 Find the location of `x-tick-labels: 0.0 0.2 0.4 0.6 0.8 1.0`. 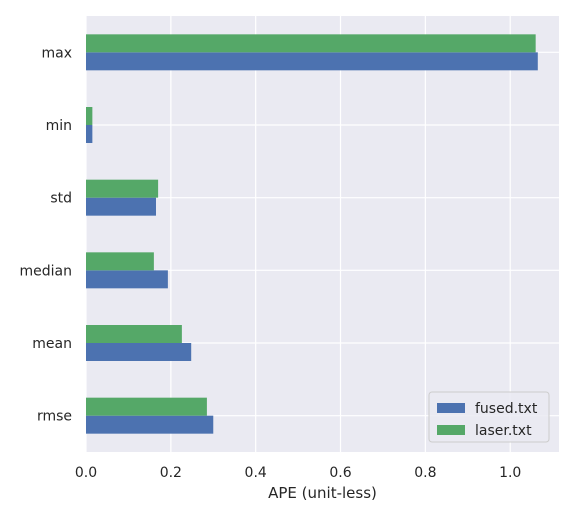

x-tick-labels: 0.0 0.2 0.4 0.6 0.8 1.0 is located at coordinates (298, 473).